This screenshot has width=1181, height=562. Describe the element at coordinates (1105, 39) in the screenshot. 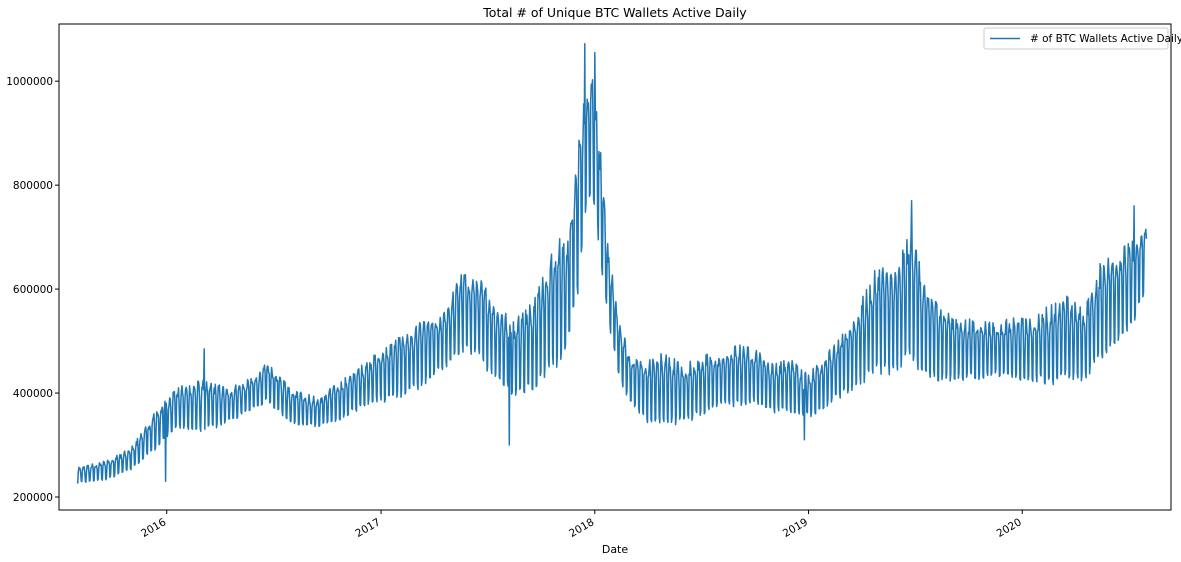

I see `legend-entry-label: # of BTC Wallets Active Daily` at that location.